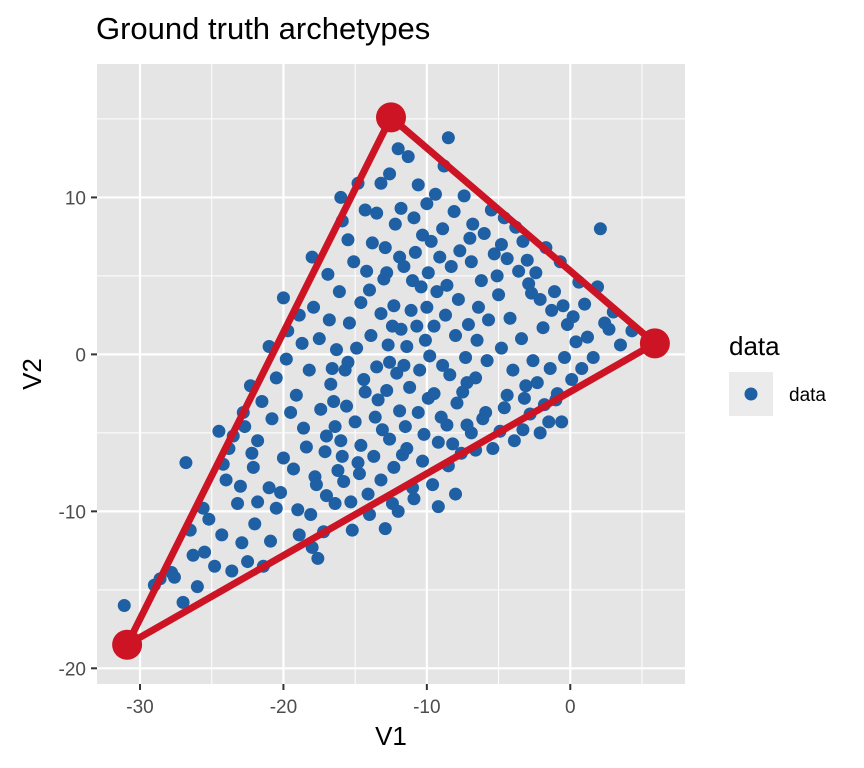 The width and height of the screenshot is (864, 768). I want to click on x-tick-label: -10, so click(426, 707).